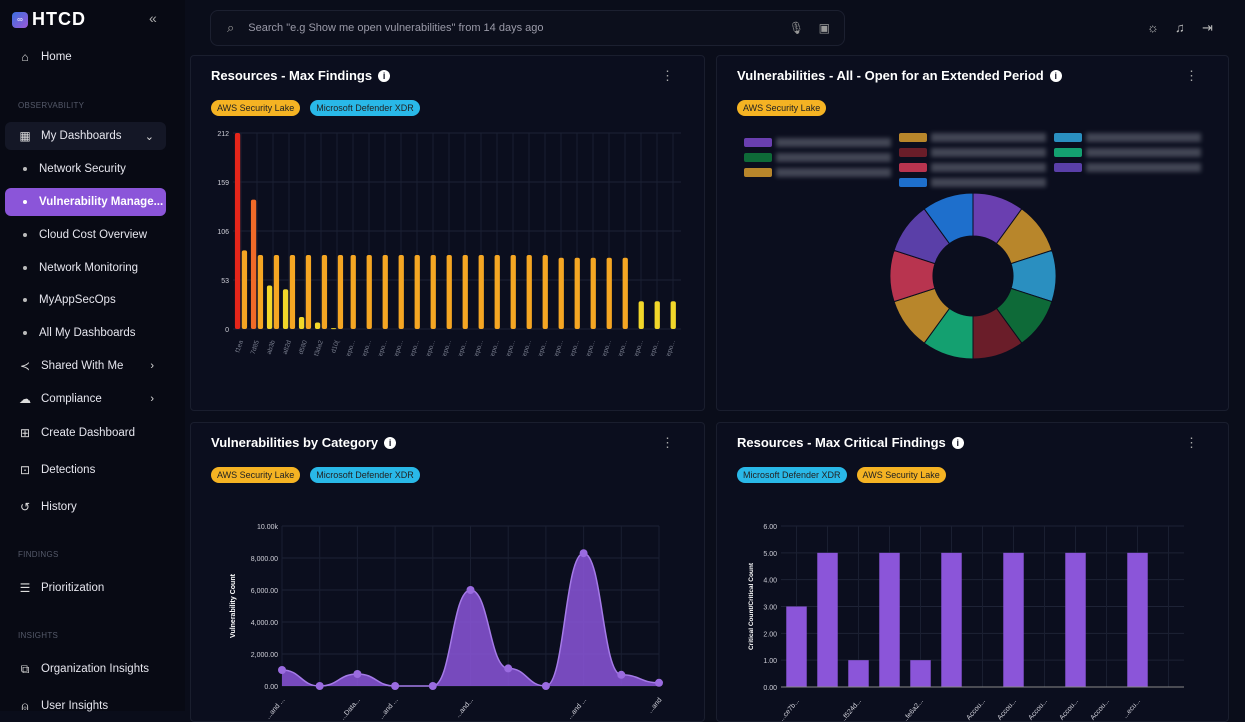 Image resolution: width=1245 pixels, height=722 pixels. I want to click on calendar-icon: ▣, so click(824, 28).